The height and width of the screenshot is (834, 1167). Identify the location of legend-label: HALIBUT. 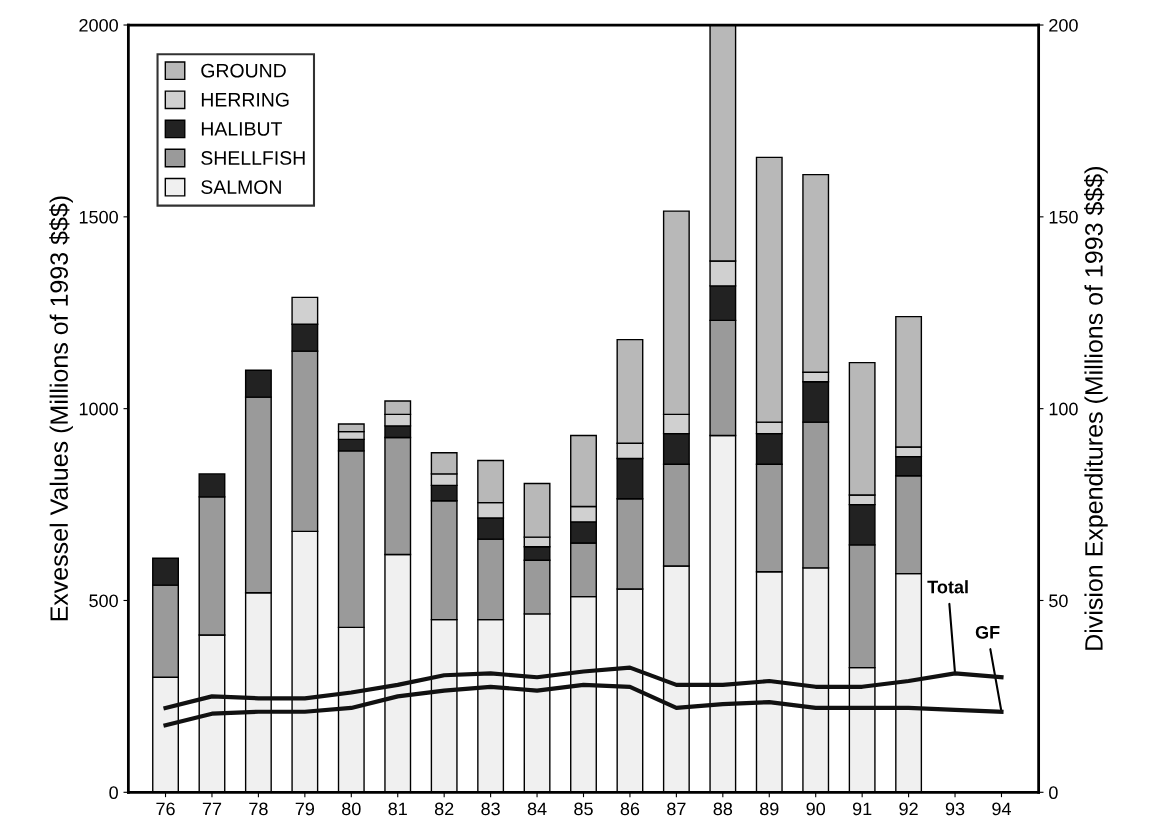
(241, 129).